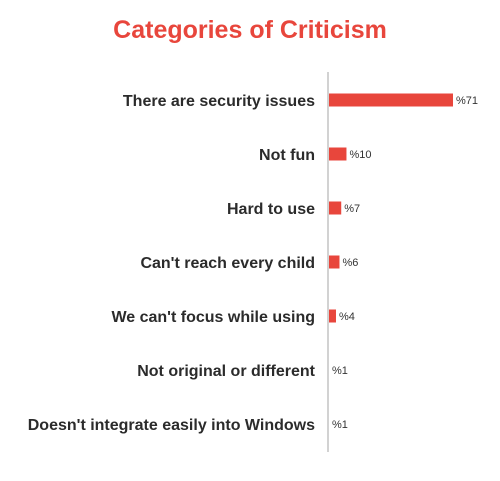  I want to click on value-label: %71, so click(467, 101).